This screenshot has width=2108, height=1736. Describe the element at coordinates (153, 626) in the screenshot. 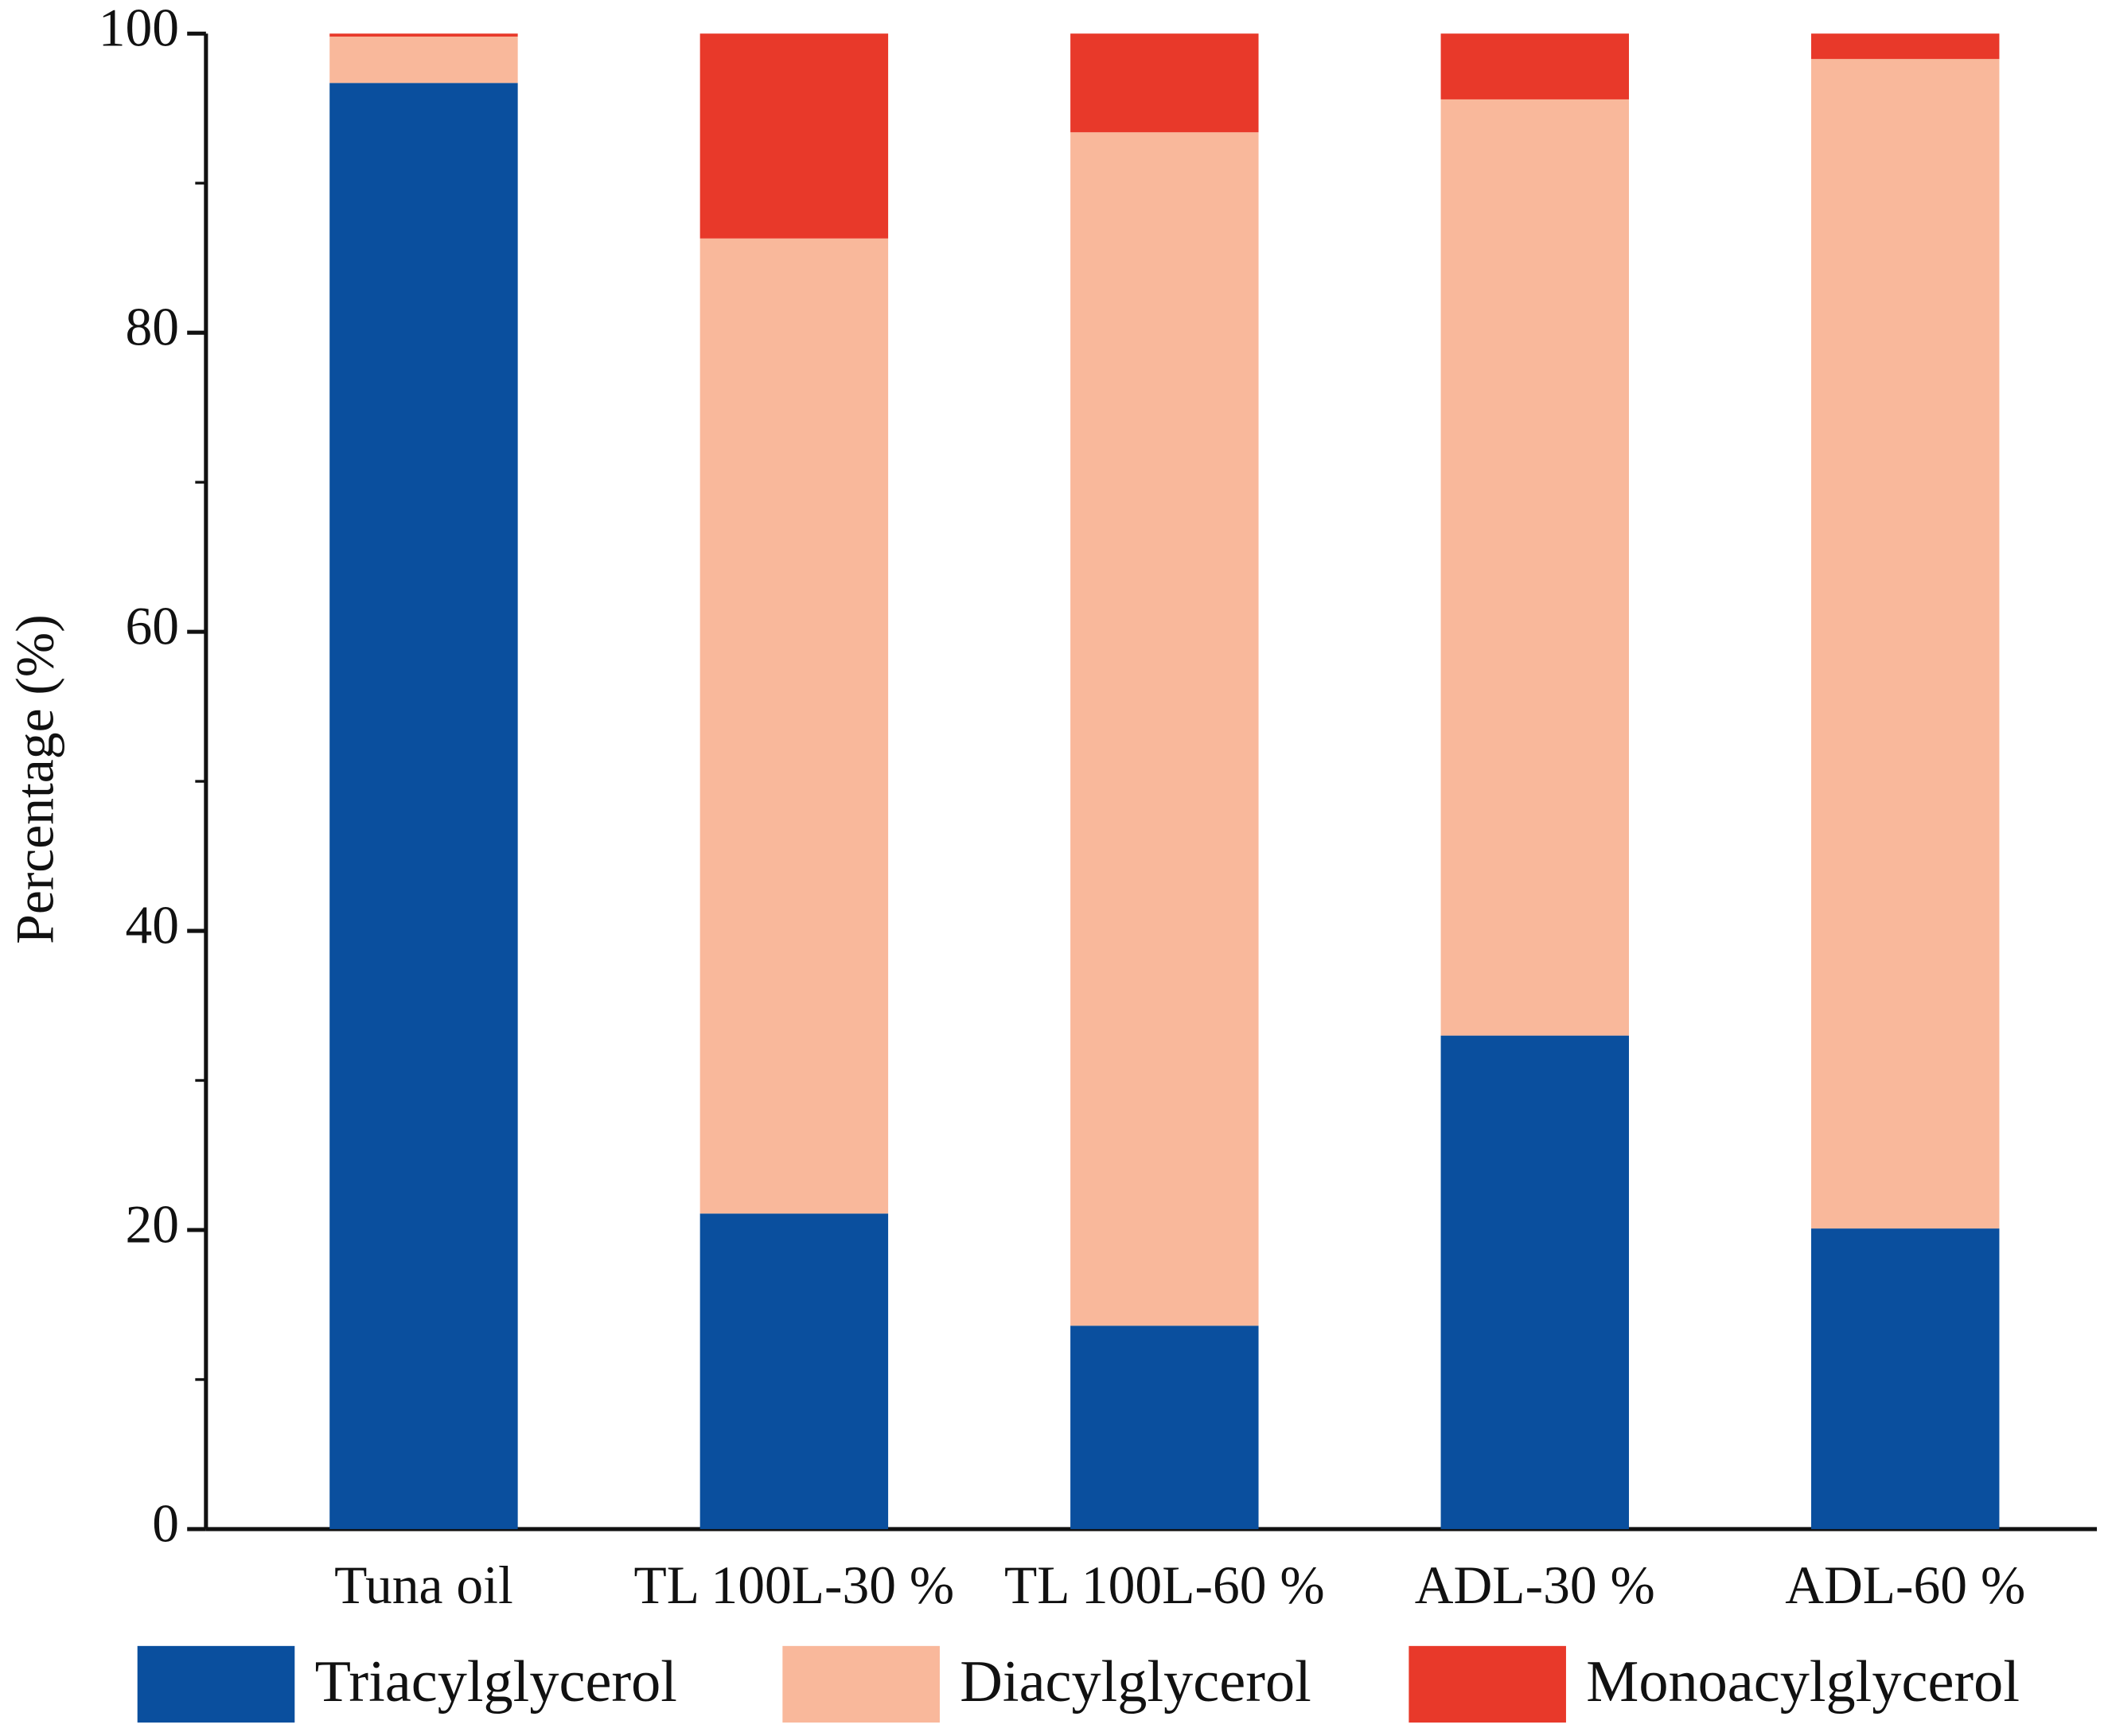

I see `y-tick-label: 60` at that location.